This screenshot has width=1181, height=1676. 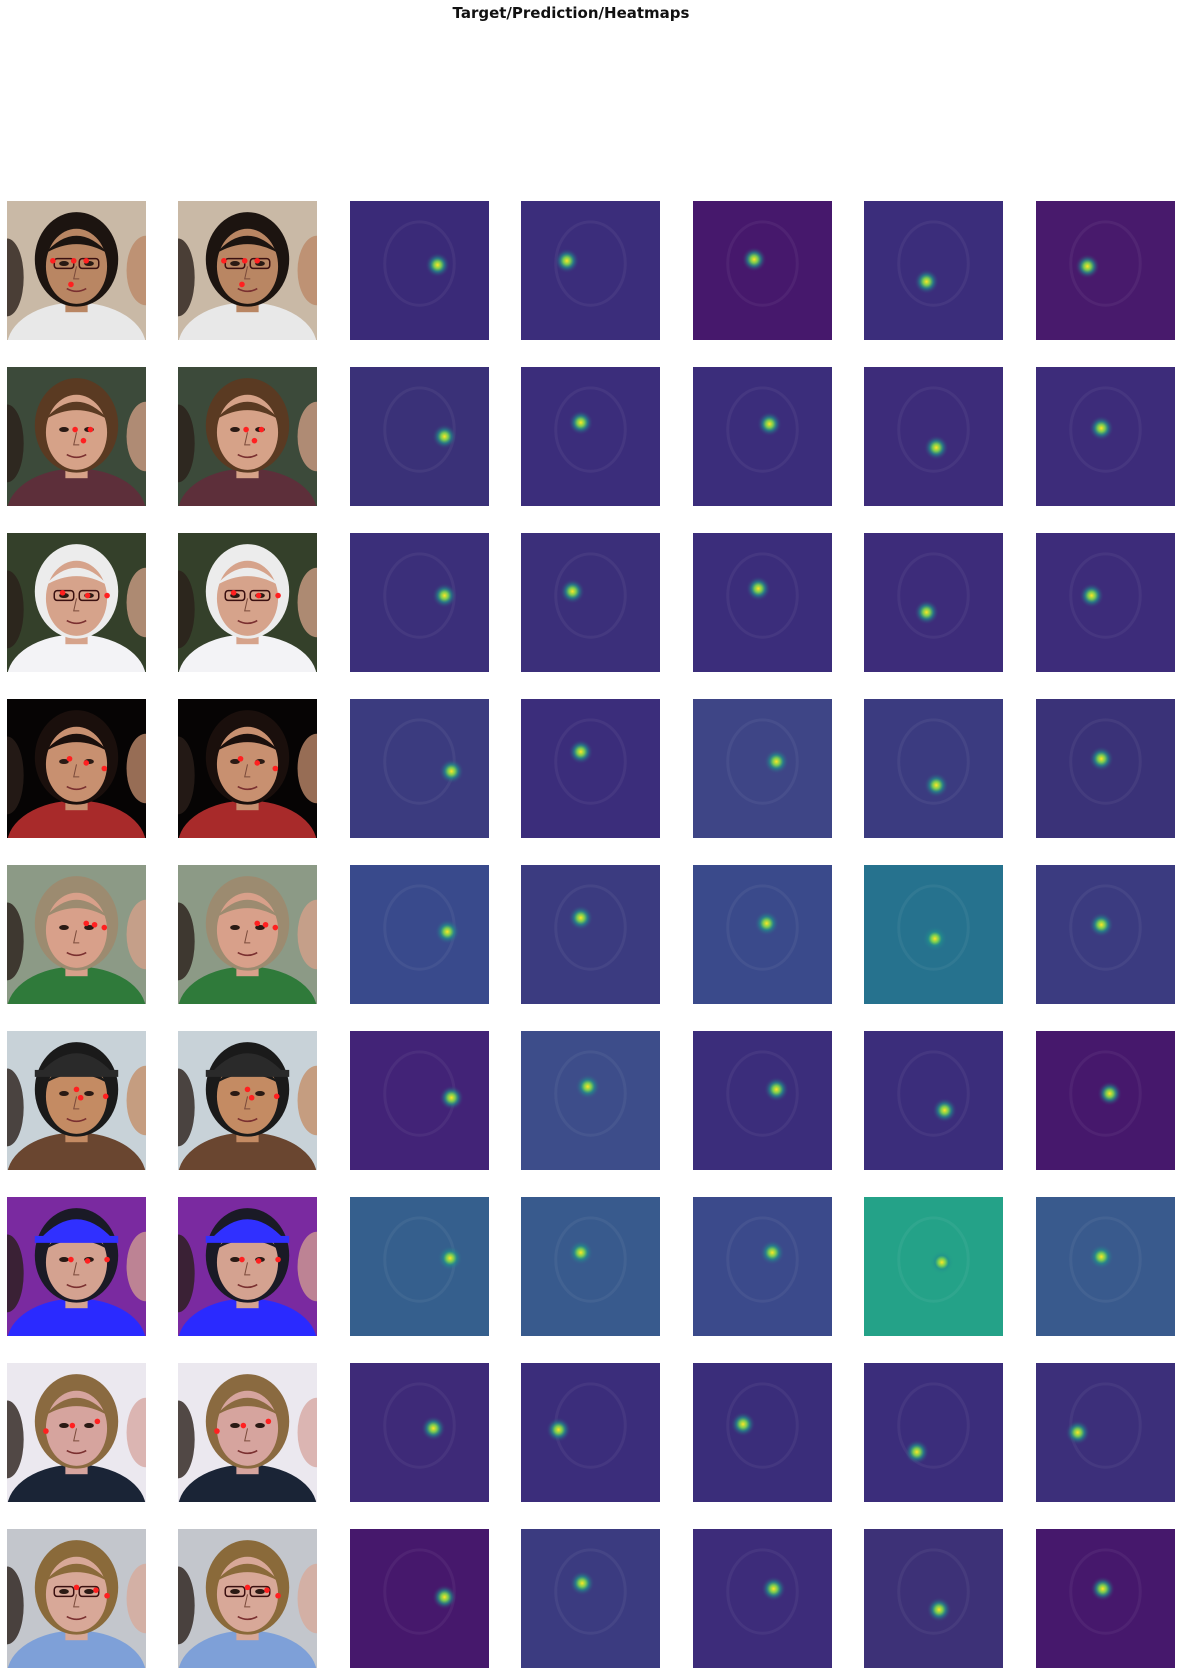 I want to click on face-photo-woman-black-hair-dark-background, so click(x=247, y=768).